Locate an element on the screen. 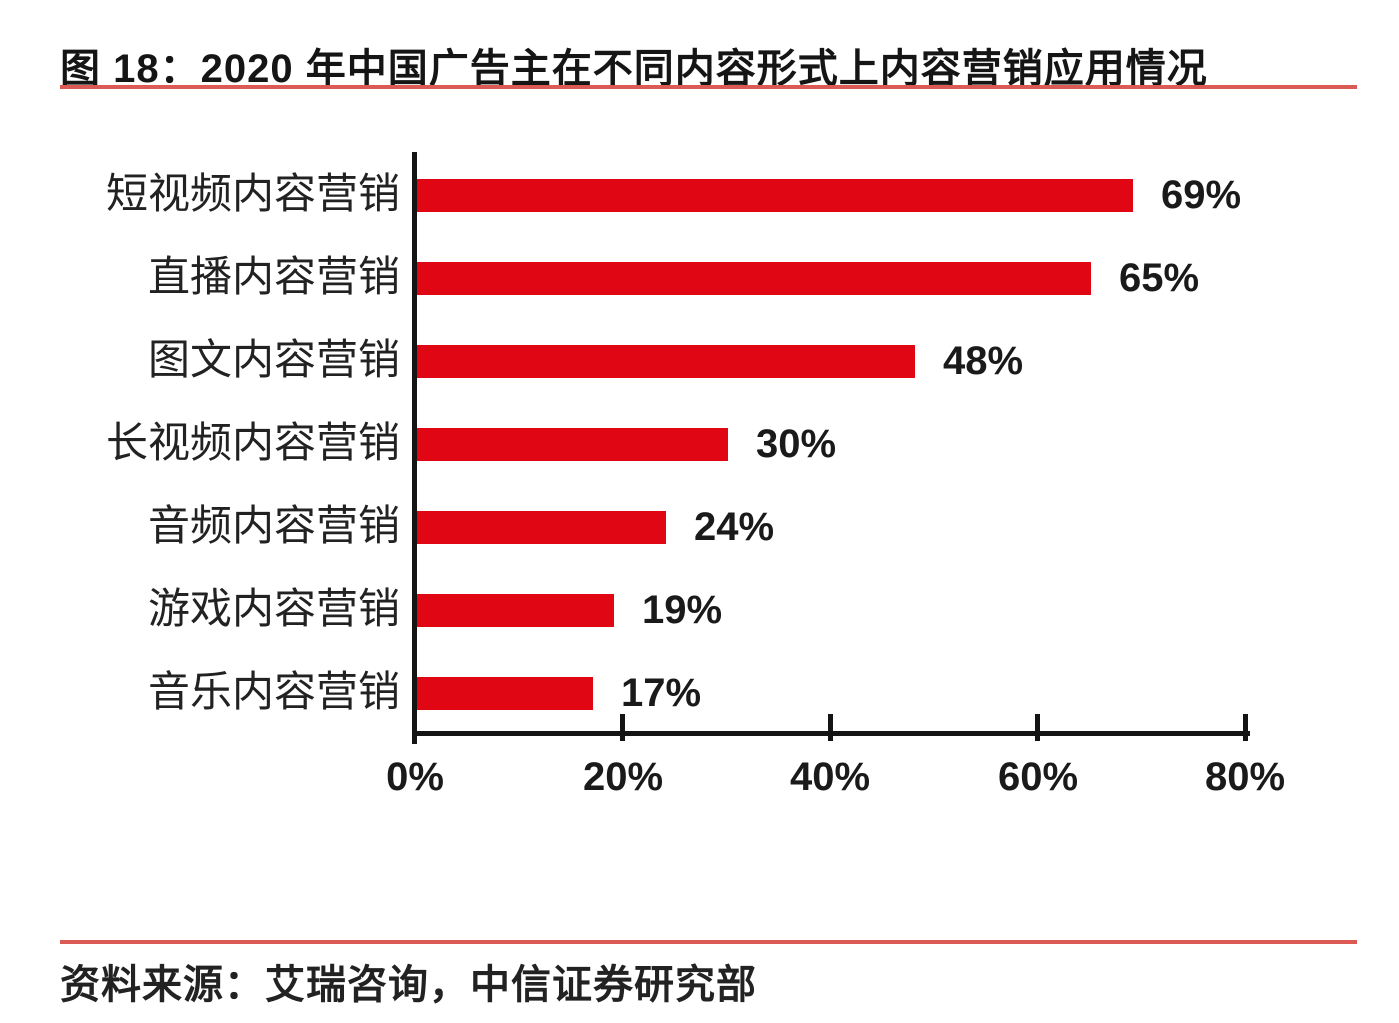 The height and width of the screenshot is (1023, 1399). bar-row: 短视频内容营销 69% is located at coordinates (699, 195).